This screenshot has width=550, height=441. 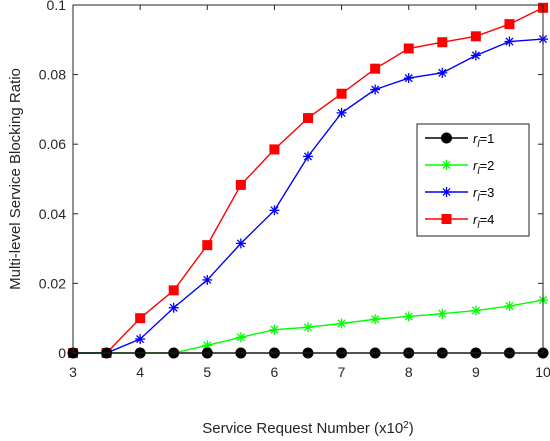 I want to click on y-tick-label: 0.04, so click(x=52, y=214).